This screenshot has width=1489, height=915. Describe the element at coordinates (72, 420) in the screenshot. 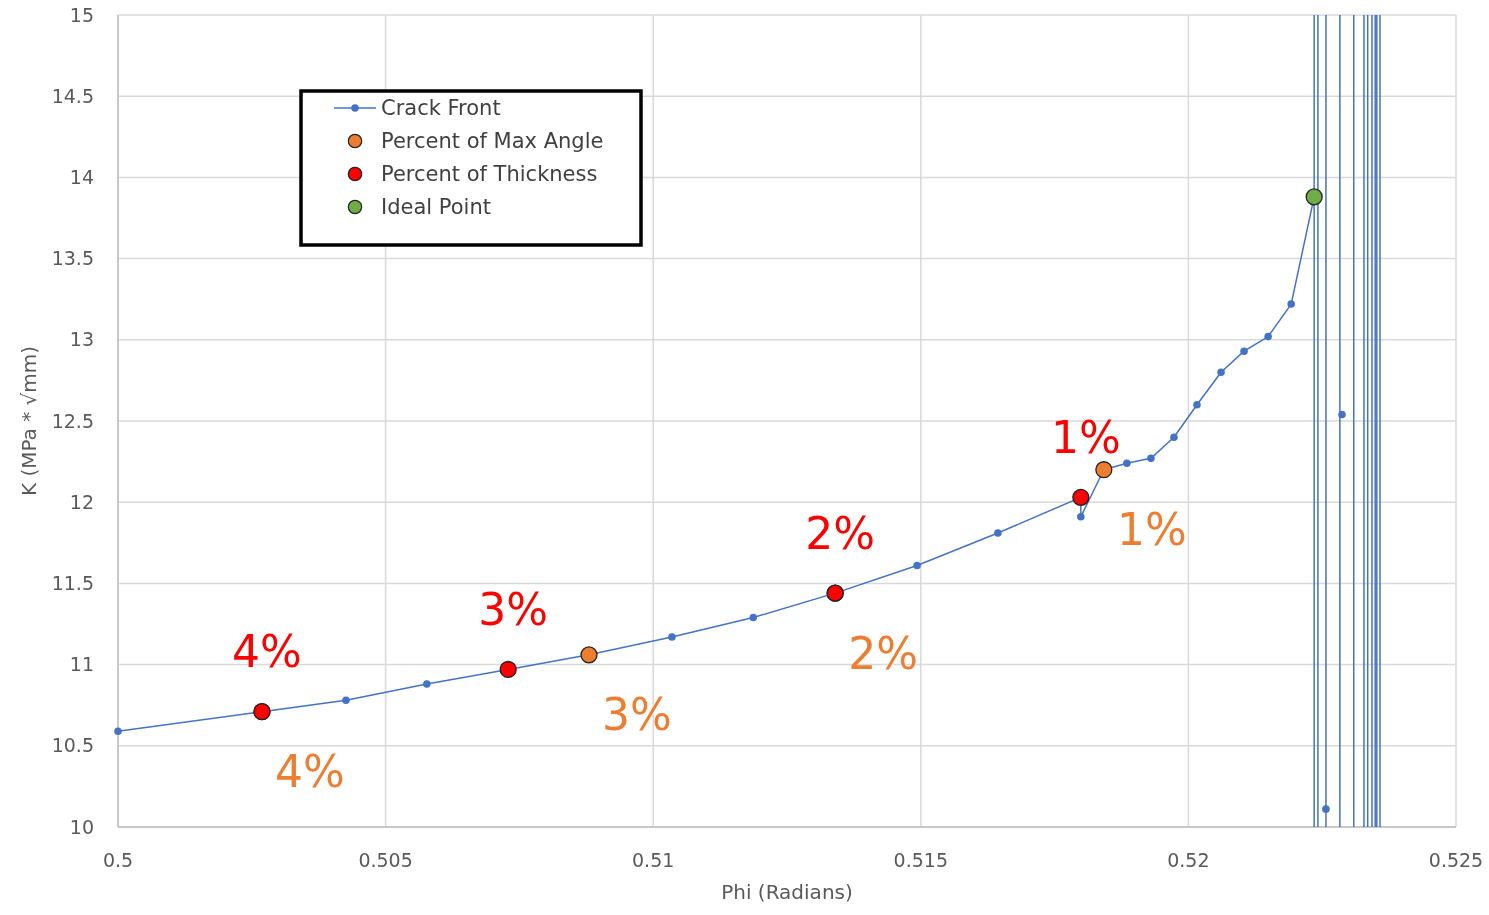

I see `y-tick-label: 12.5` at that location.